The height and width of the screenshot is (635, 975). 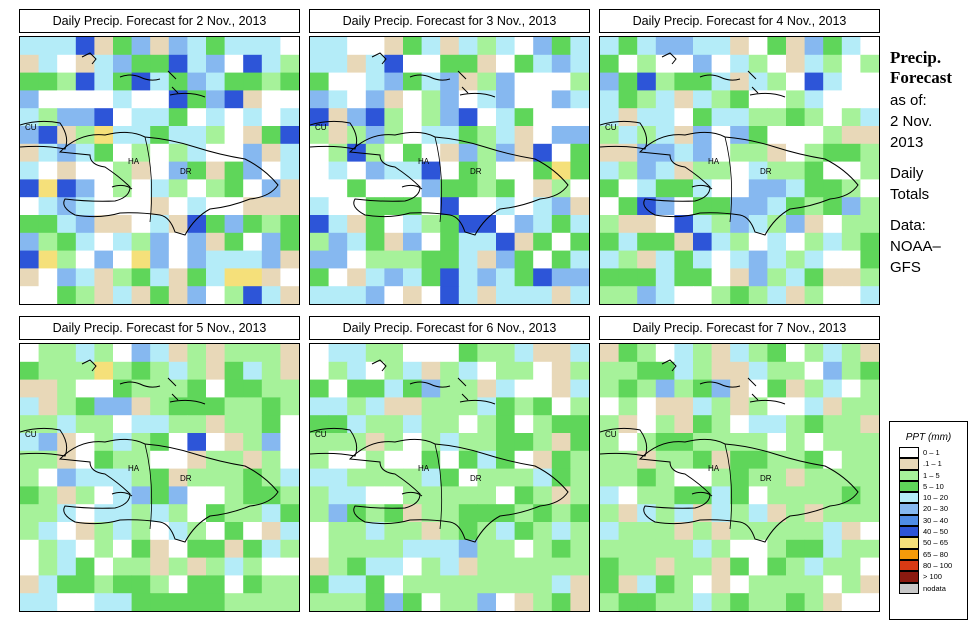 I want to click on precip-grid, so click(x=739, y=170).